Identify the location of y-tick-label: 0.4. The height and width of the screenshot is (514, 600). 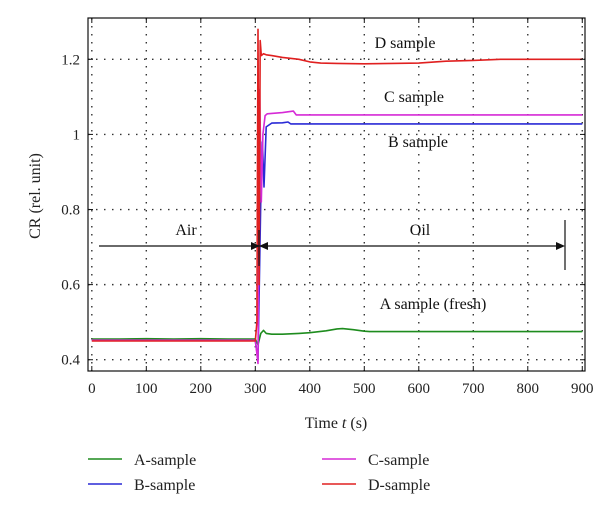
(70, 361).